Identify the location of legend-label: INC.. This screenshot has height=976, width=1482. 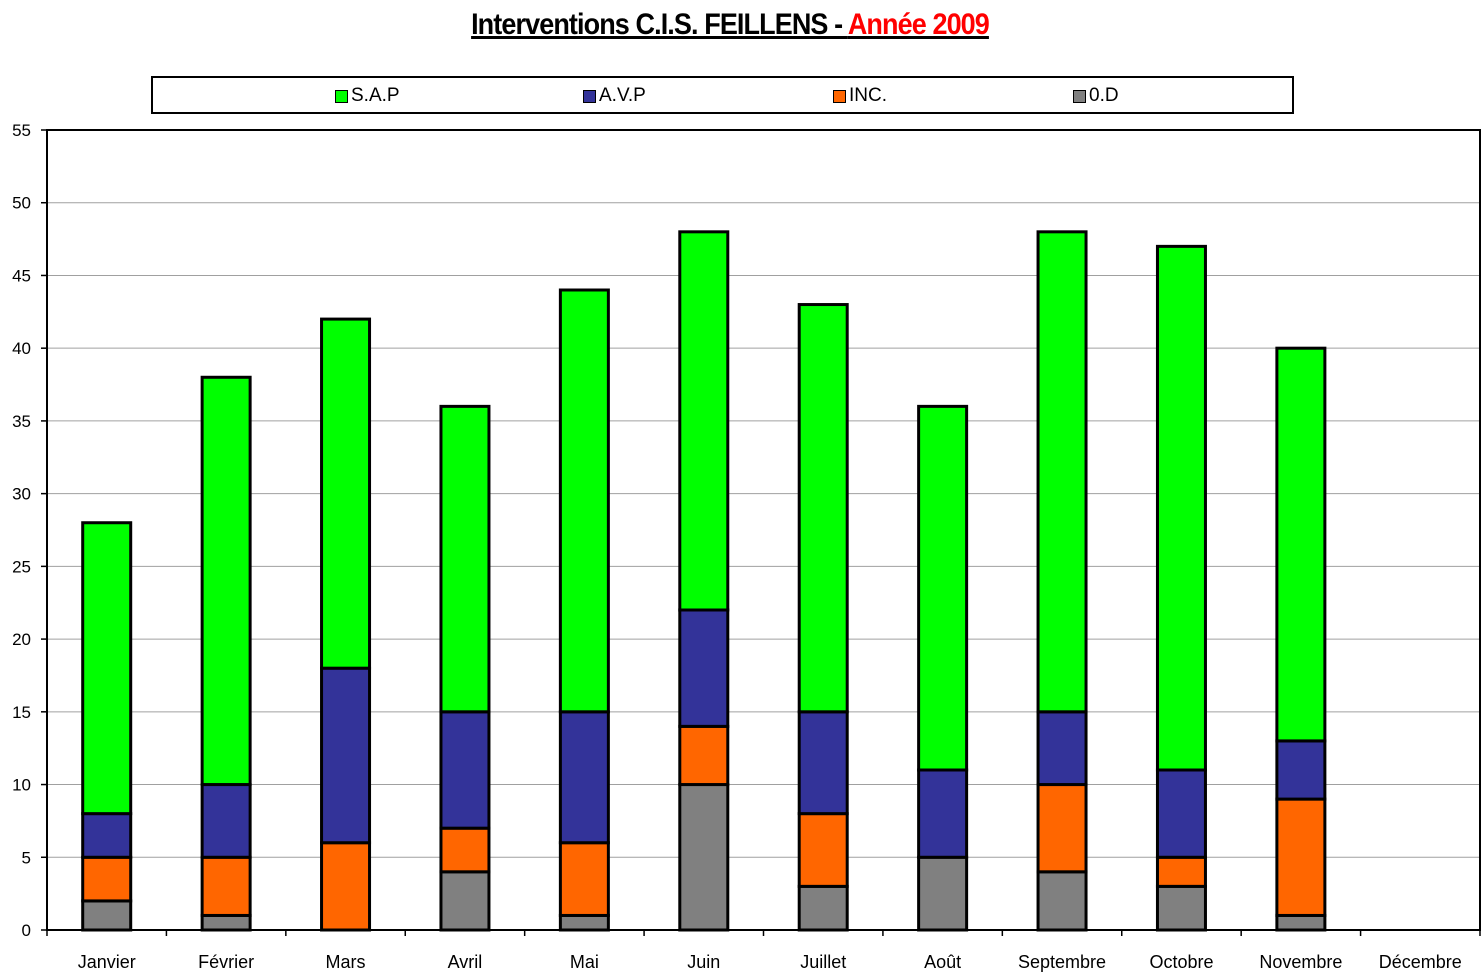
(868, 95).